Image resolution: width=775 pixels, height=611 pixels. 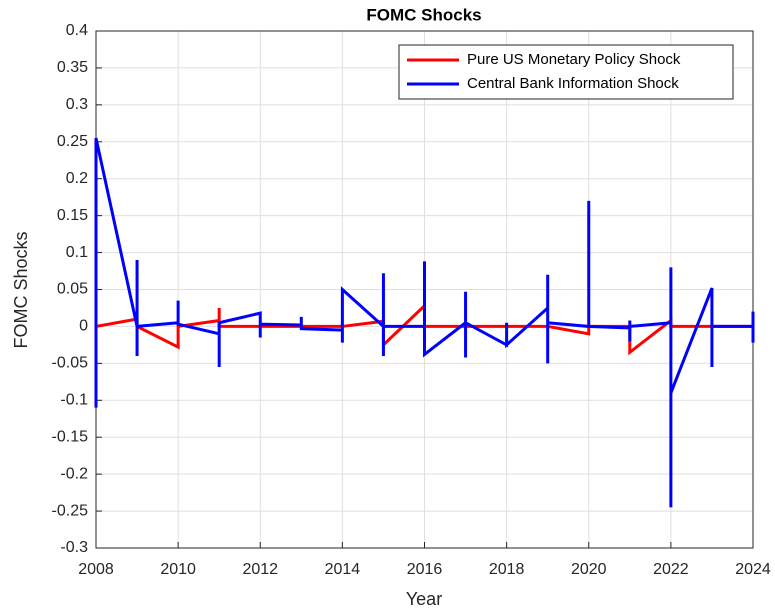 What do you see at coordinates (70, 363) in the screenshot?
I see `y-tick-label: -0.05` at bounding box center [70, 363].